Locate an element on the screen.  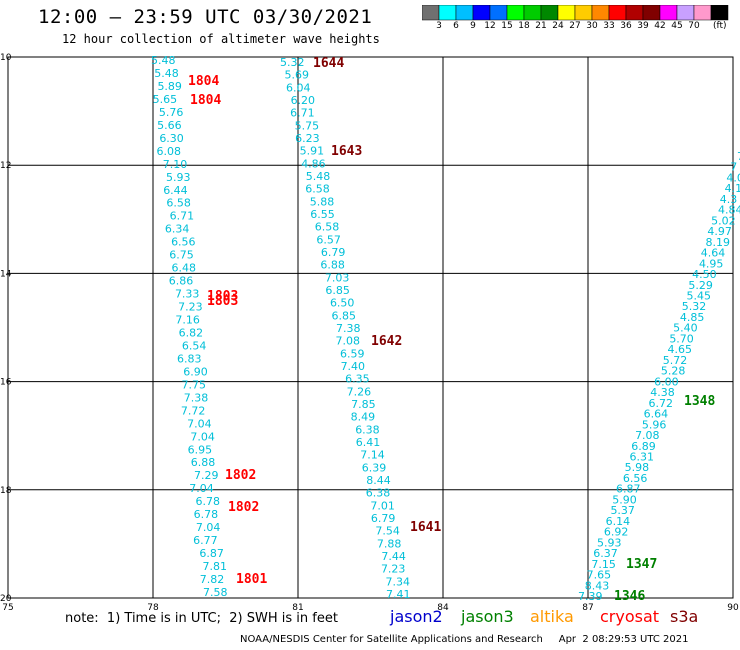
pass-time-label: 1348 is located at coordinates (699, 401).